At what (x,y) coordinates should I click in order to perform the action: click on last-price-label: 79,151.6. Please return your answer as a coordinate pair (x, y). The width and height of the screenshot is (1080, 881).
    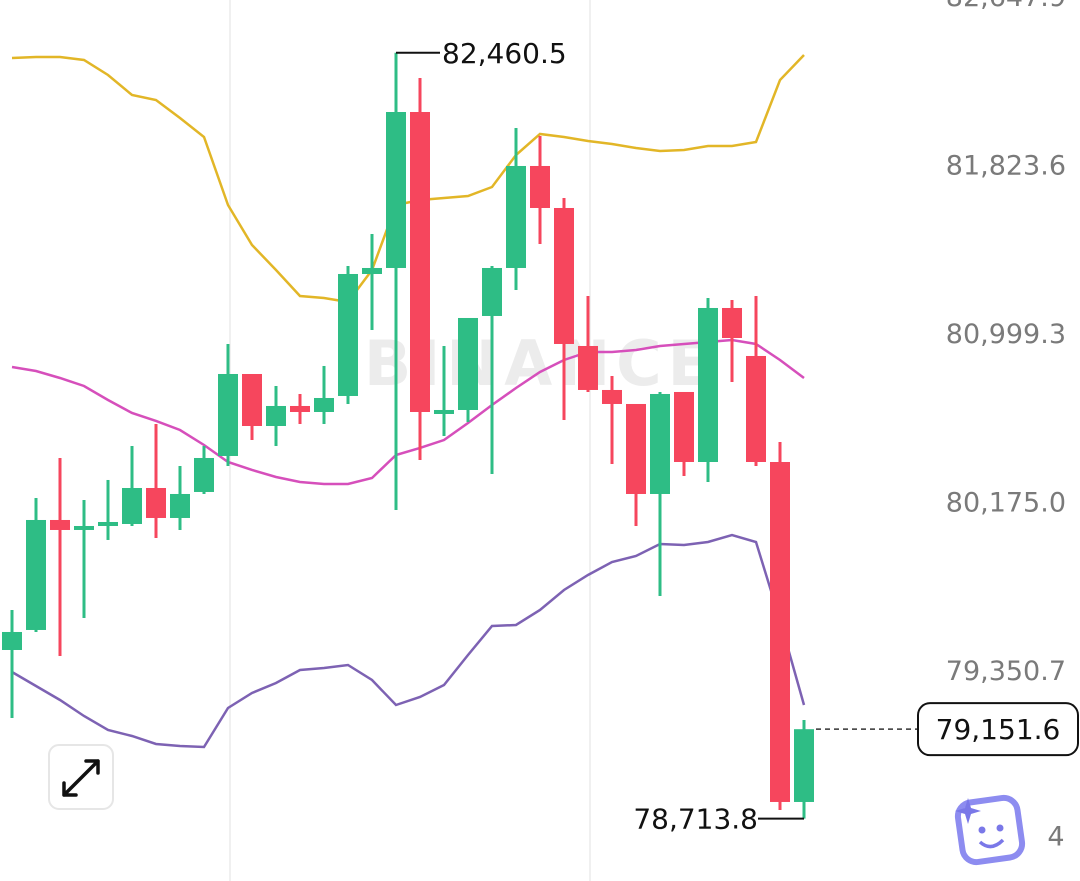
    Looking at the image, I should click on (998, 729).